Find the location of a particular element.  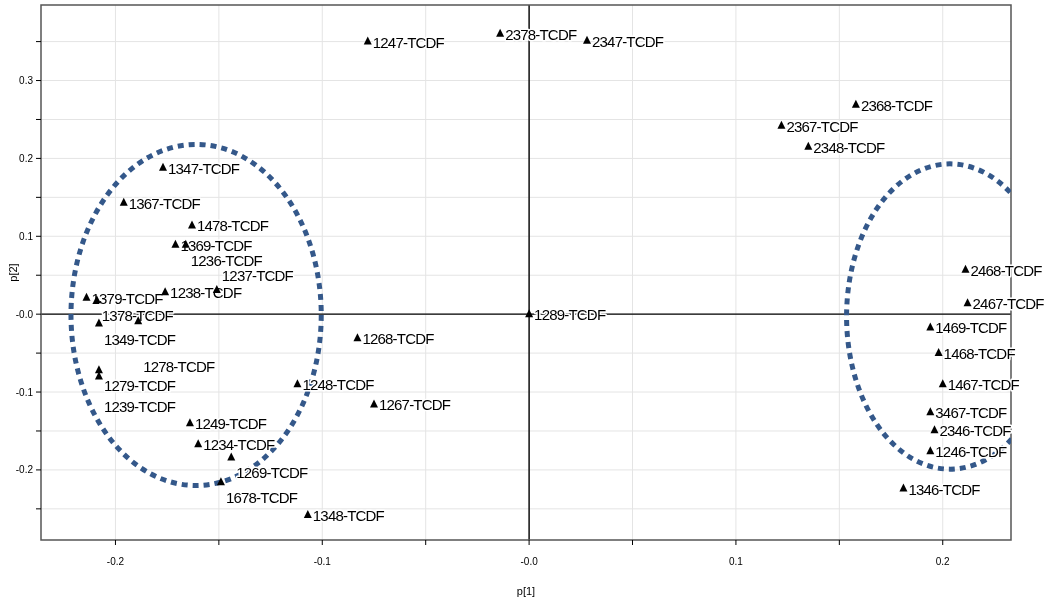

annotation: 2348-TCDF is located at coordinates (849, 147).